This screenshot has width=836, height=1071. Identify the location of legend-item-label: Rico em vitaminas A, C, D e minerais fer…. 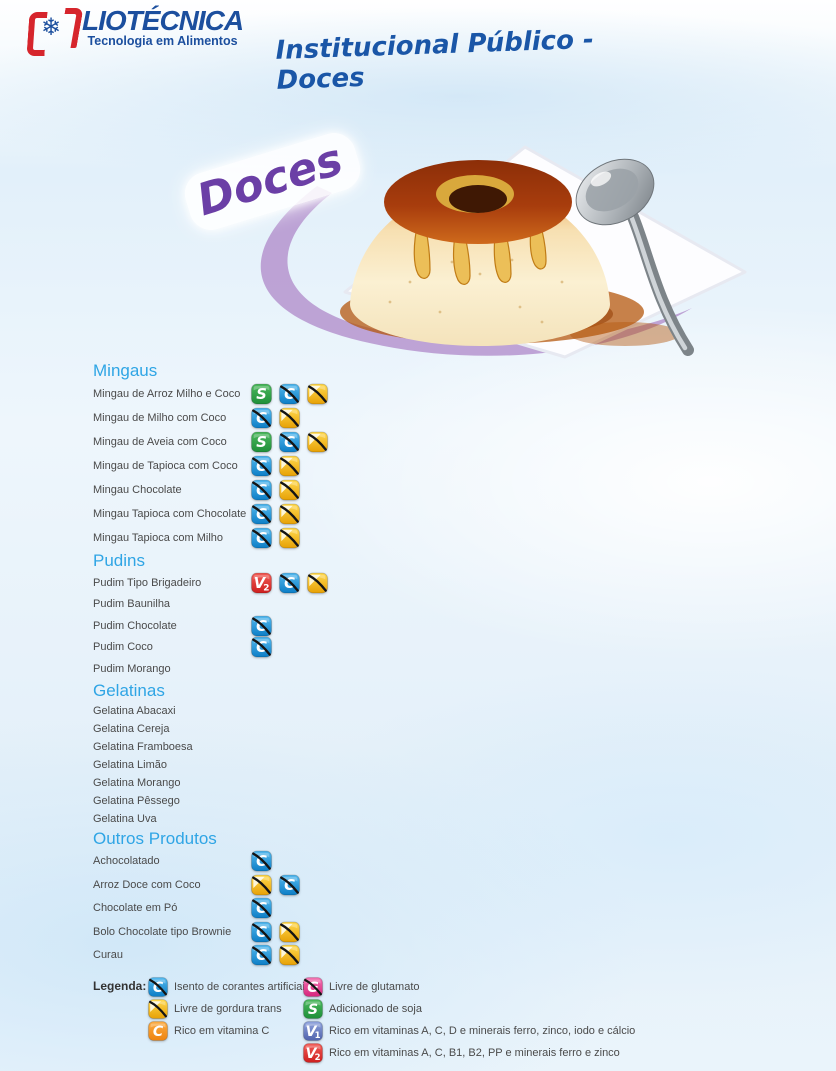
(482, 1031).